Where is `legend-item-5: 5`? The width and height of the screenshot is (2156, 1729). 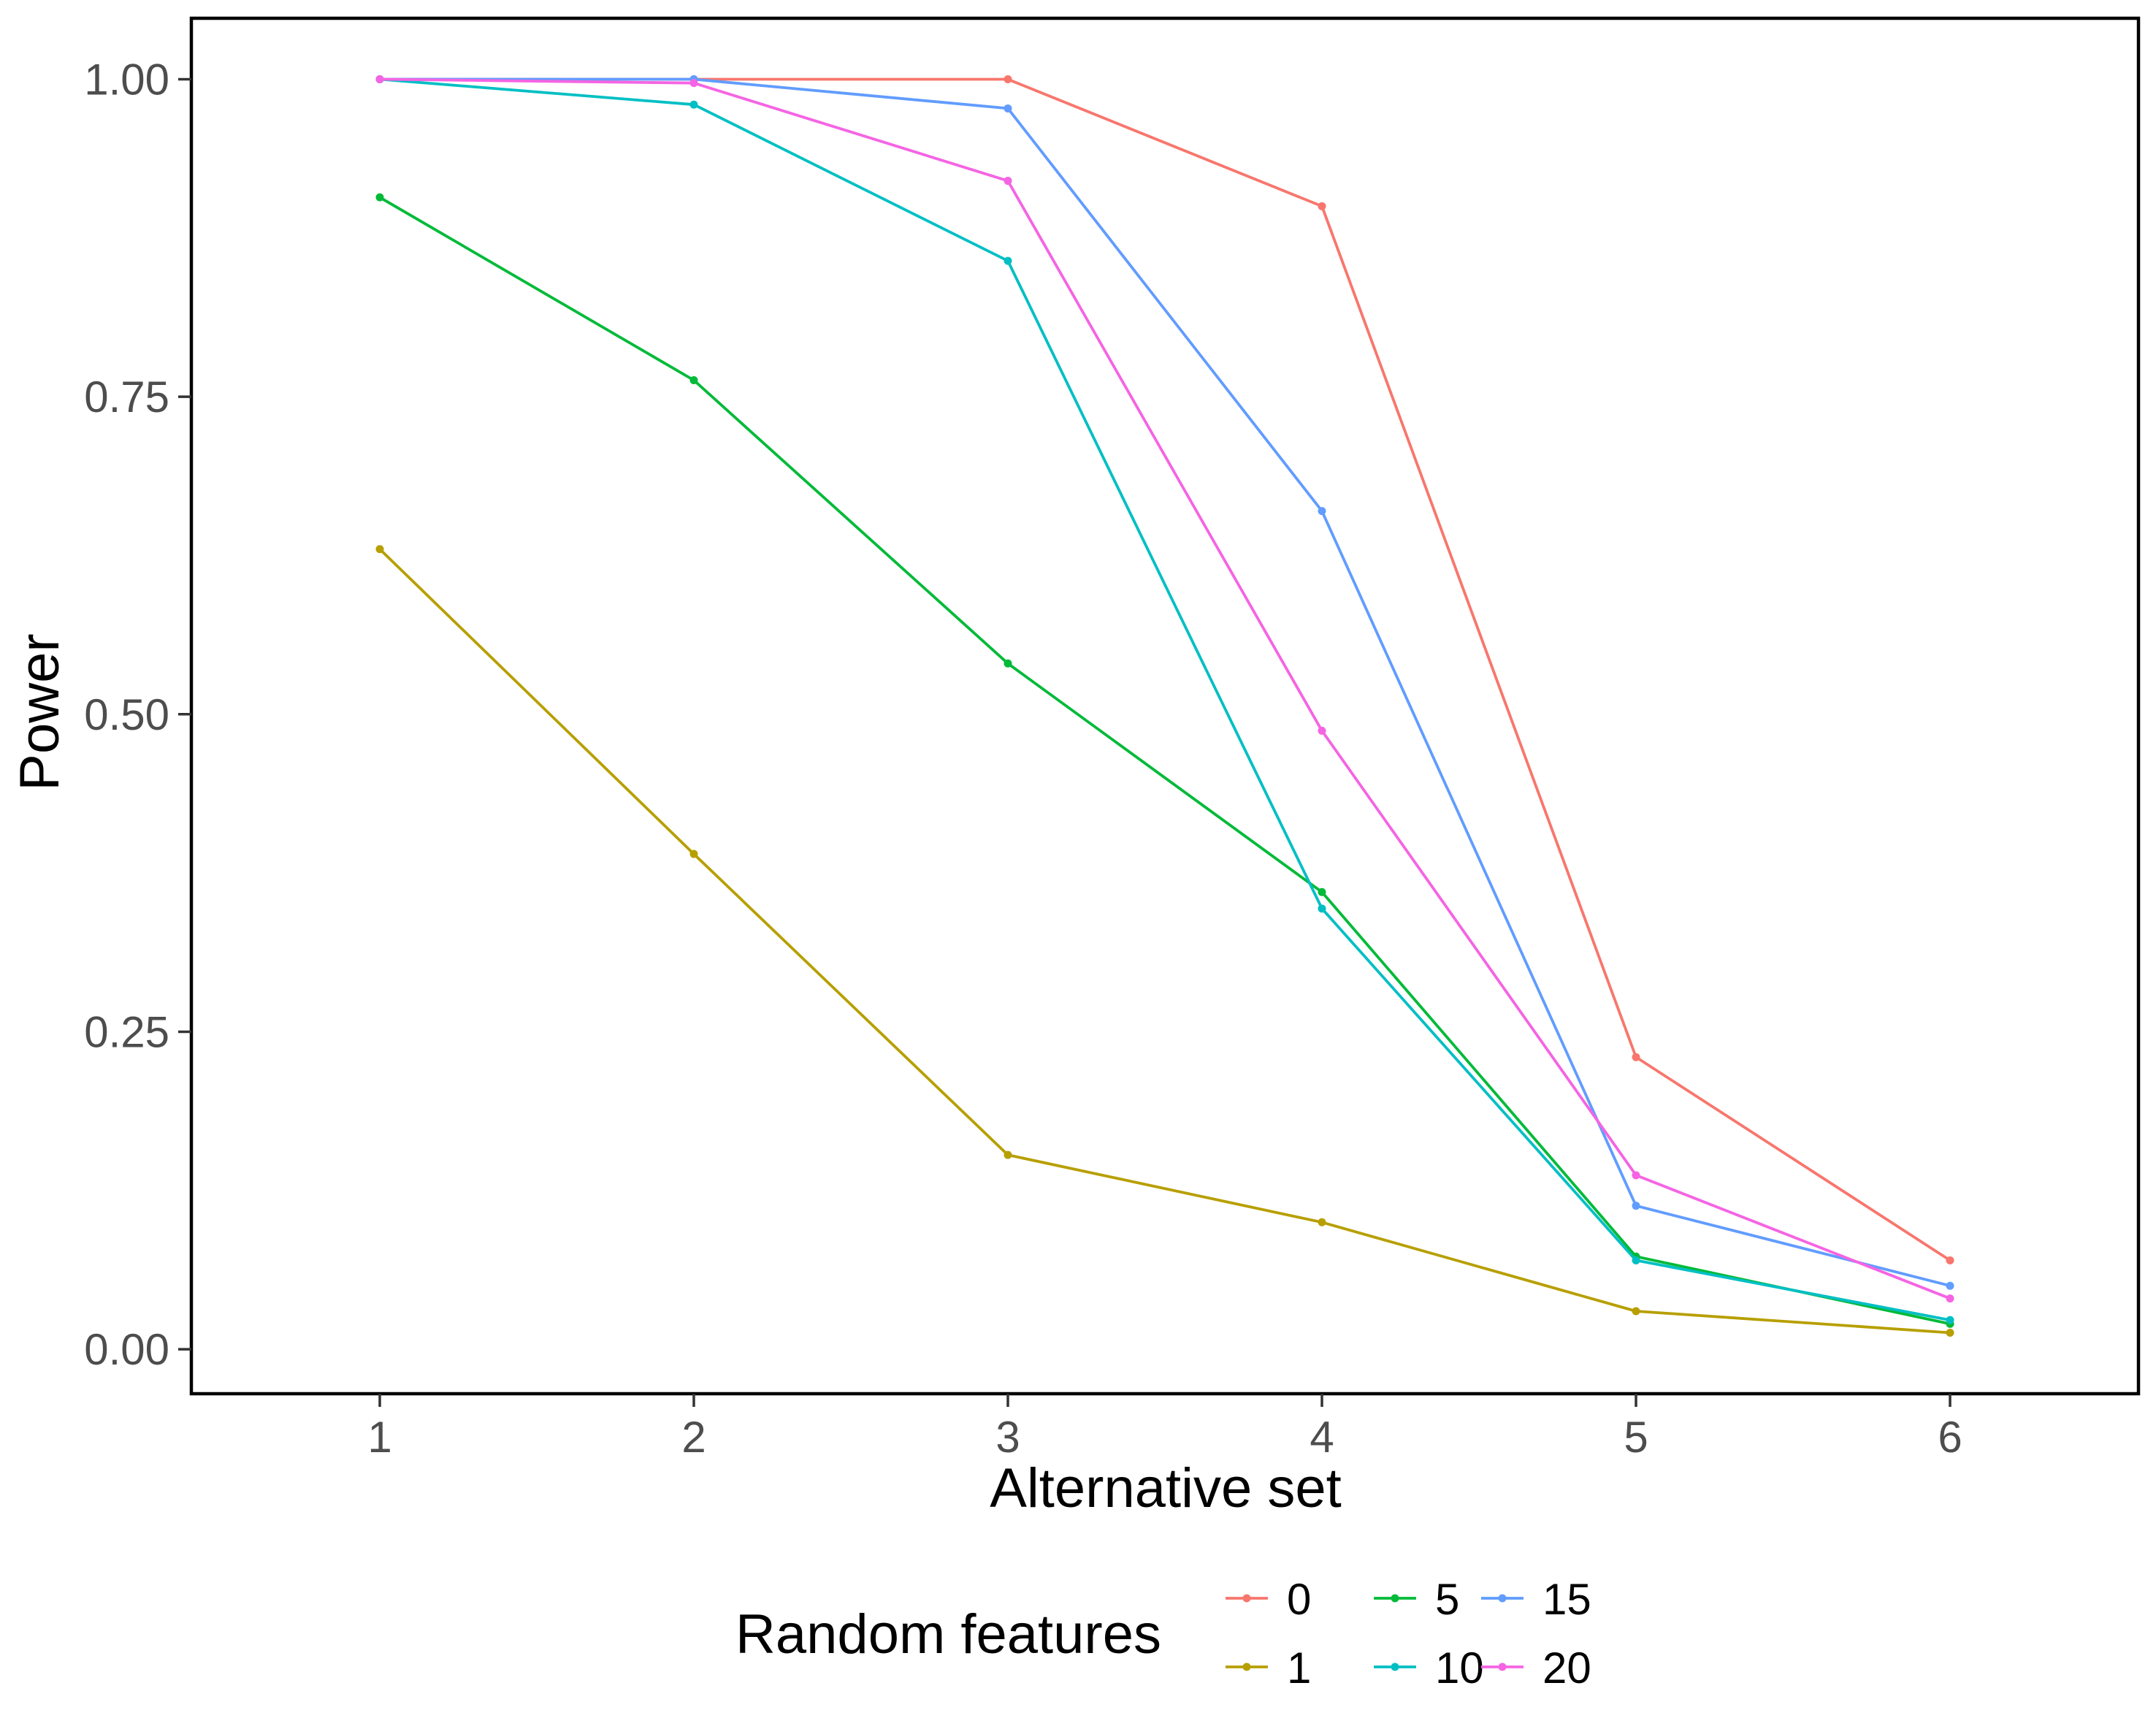 legend-item-5: 5 is located at coordinates (1417, 1599).